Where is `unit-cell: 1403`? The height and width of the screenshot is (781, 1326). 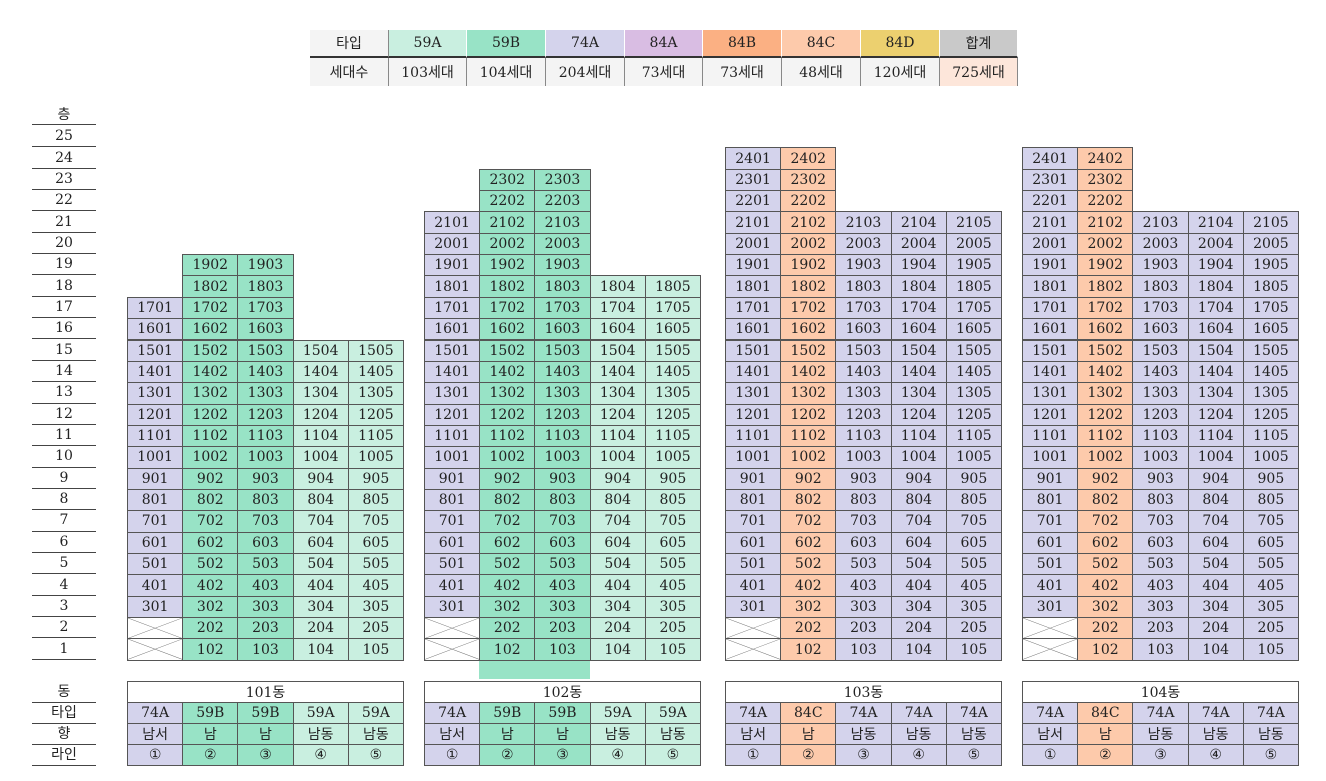 unit-cell: 1403 is located at coordinates (265, 372).